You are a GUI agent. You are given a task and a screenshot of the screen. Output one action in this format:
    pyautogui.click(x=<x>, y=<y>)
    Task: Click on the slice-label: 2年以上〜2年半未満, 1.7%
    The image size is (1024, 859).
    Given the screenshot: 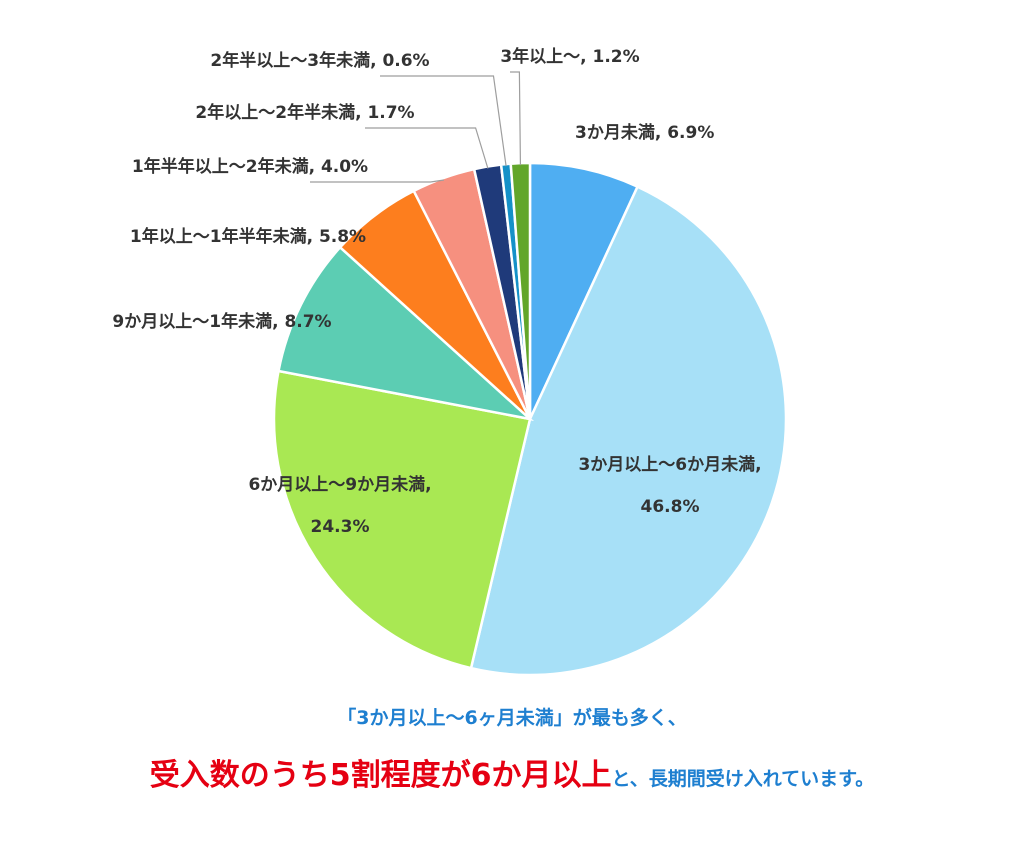 What is the action you would take?
    pyautogui.click(x=304, y=112)
    